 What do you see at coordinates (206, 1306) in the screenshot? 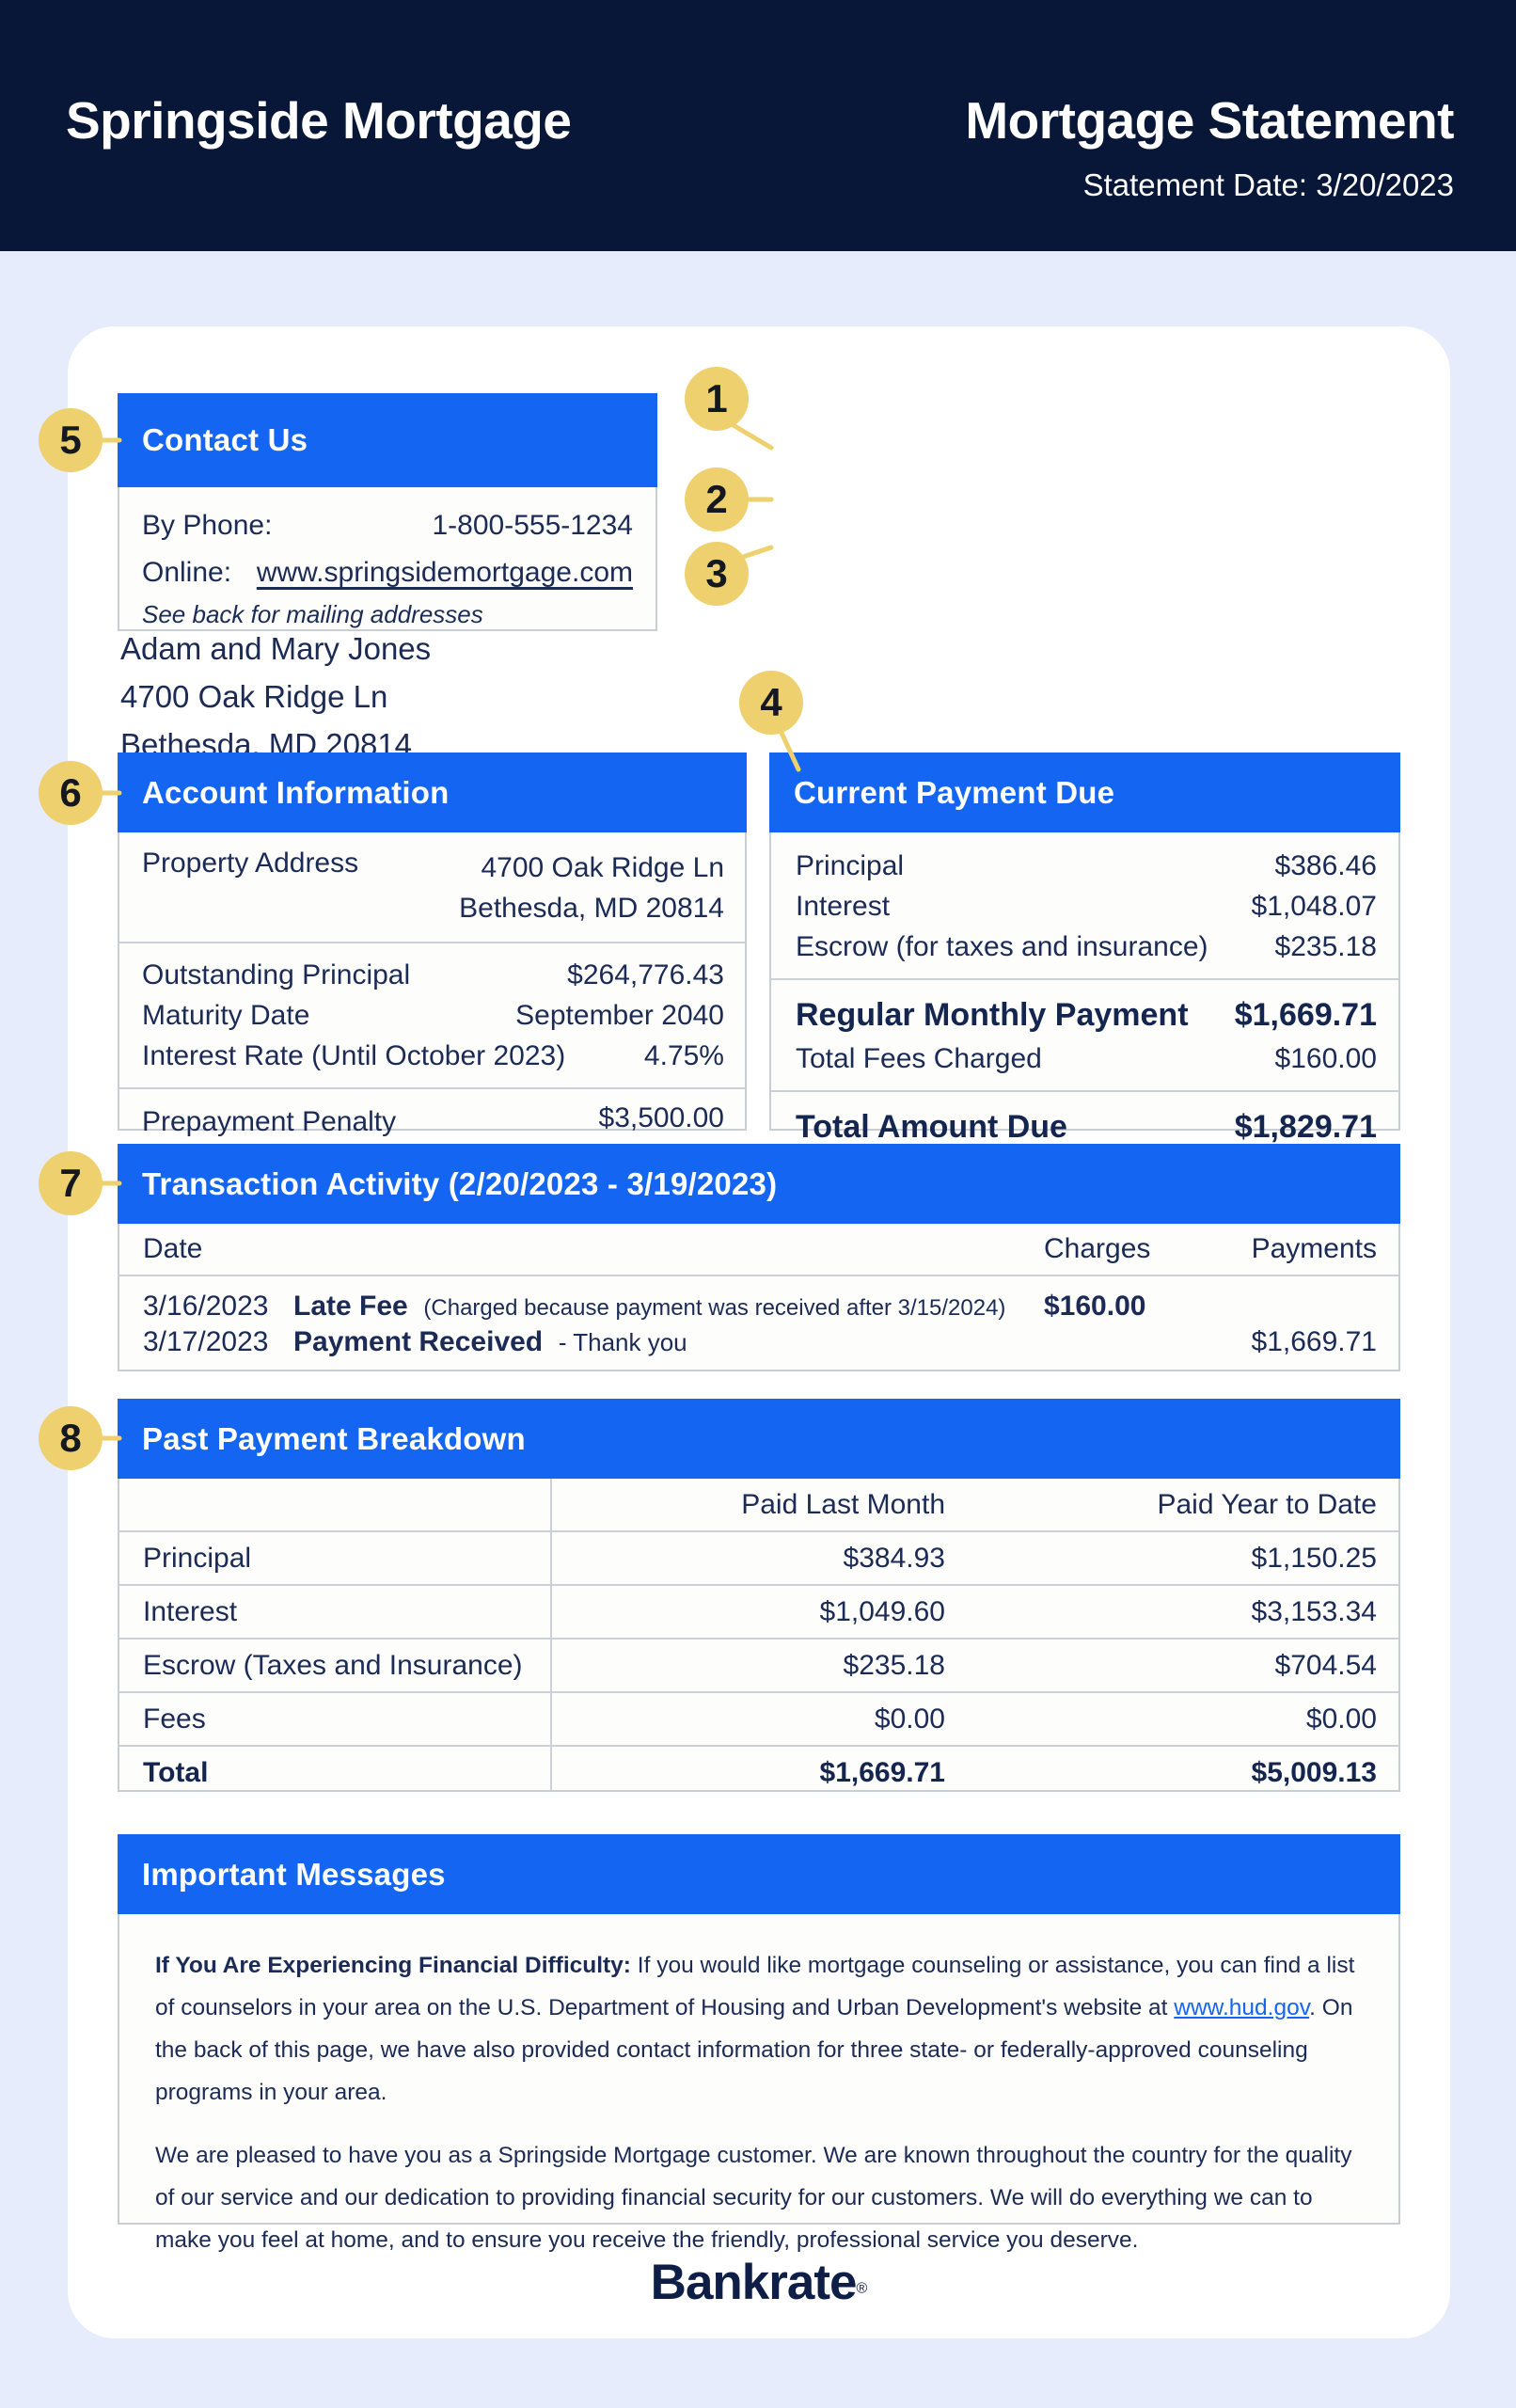
I see `txn-date: 3/16/2023` at bounding box center [206, 1306].